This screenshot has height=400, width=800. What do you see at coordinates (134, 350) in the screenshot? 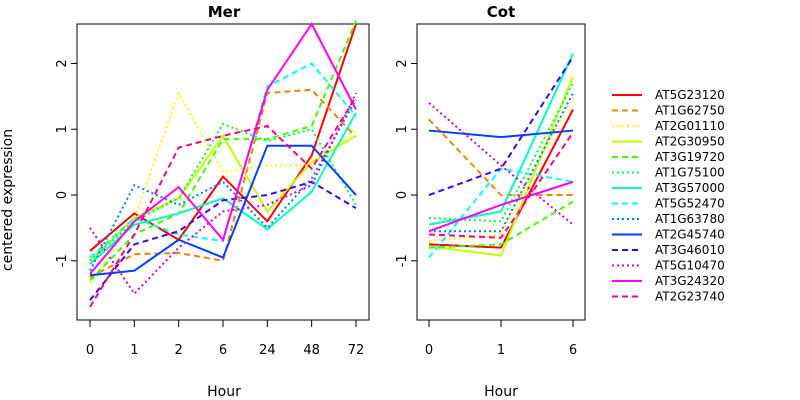
I see `mer-x-tick-label: 1` at bounding box center [134, 350].